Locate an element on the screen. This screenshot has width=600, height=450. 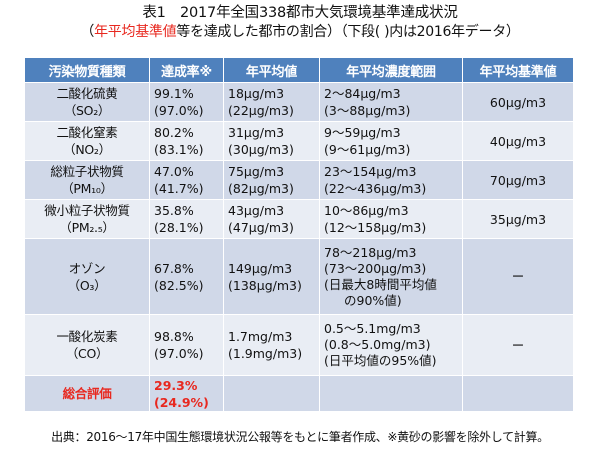
average-cell: 149μg/m3 (138μg/m3) is located at coordinates (271, 276).